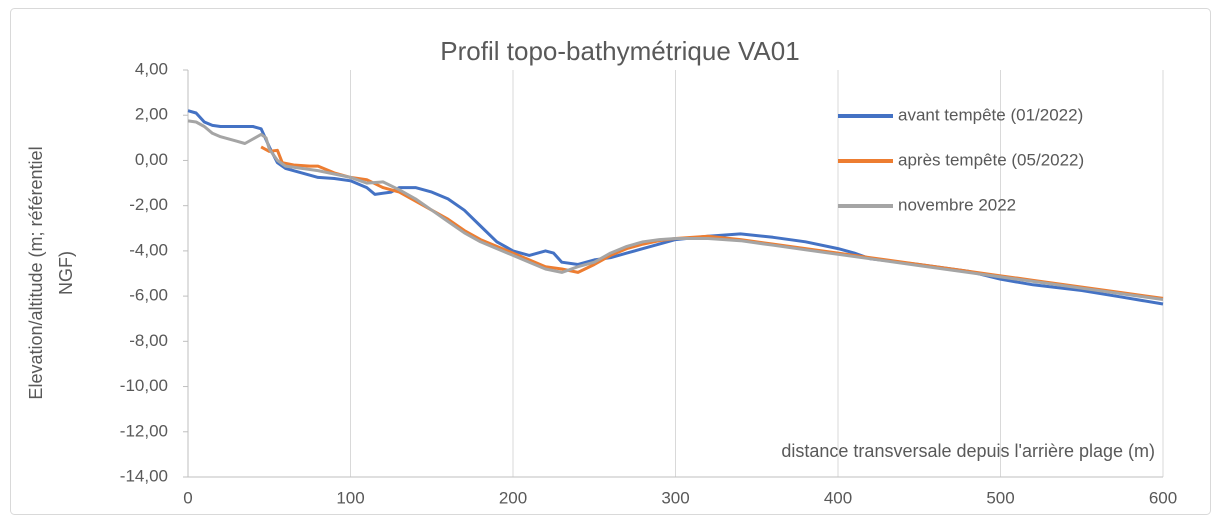 Image resolution: width=1221 pixels, height=522 pixels. I want to click on y-axis-title: Elevation/altitude (m; référentiel NGF), so click(51, 272).